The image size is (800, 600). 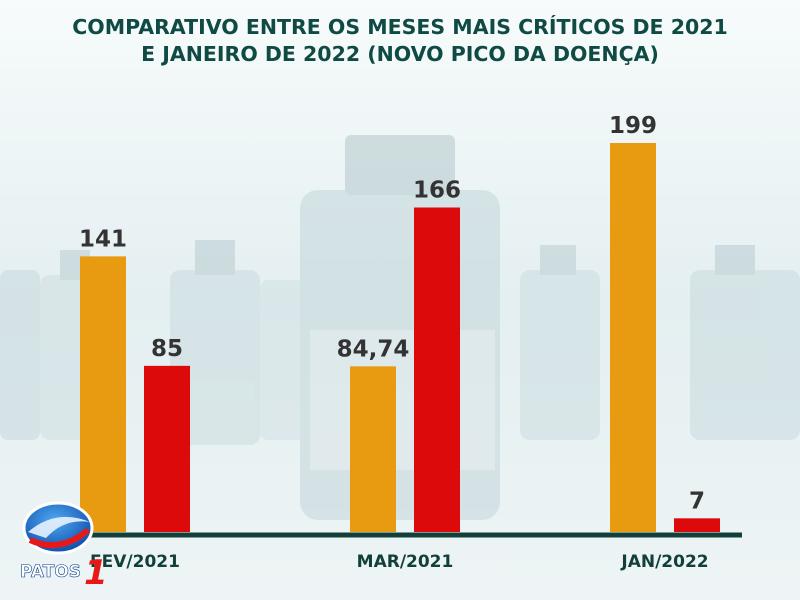 What do you see at coordinates (96, 572) in the screenshot?
I see `logo-number: 1` at bounding box center [96, 572].